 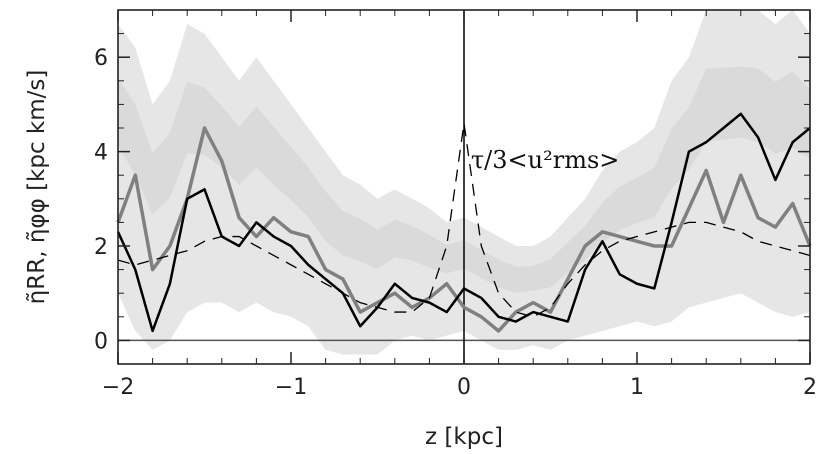 I want to click on x-tick-label: 0, so click(x=464, y=387).